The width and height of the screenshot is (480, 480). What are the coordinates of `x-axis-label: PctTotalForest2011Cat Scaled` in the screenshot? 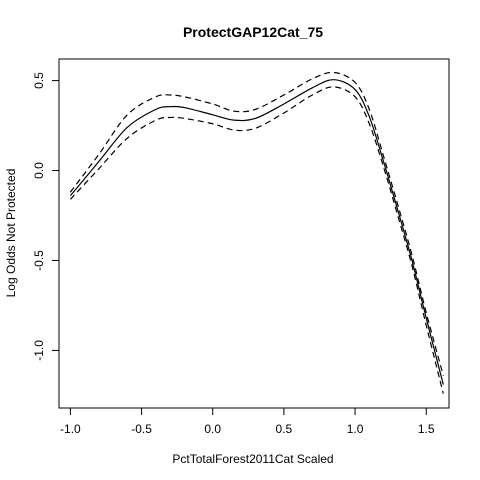 It's located at (252, 459).